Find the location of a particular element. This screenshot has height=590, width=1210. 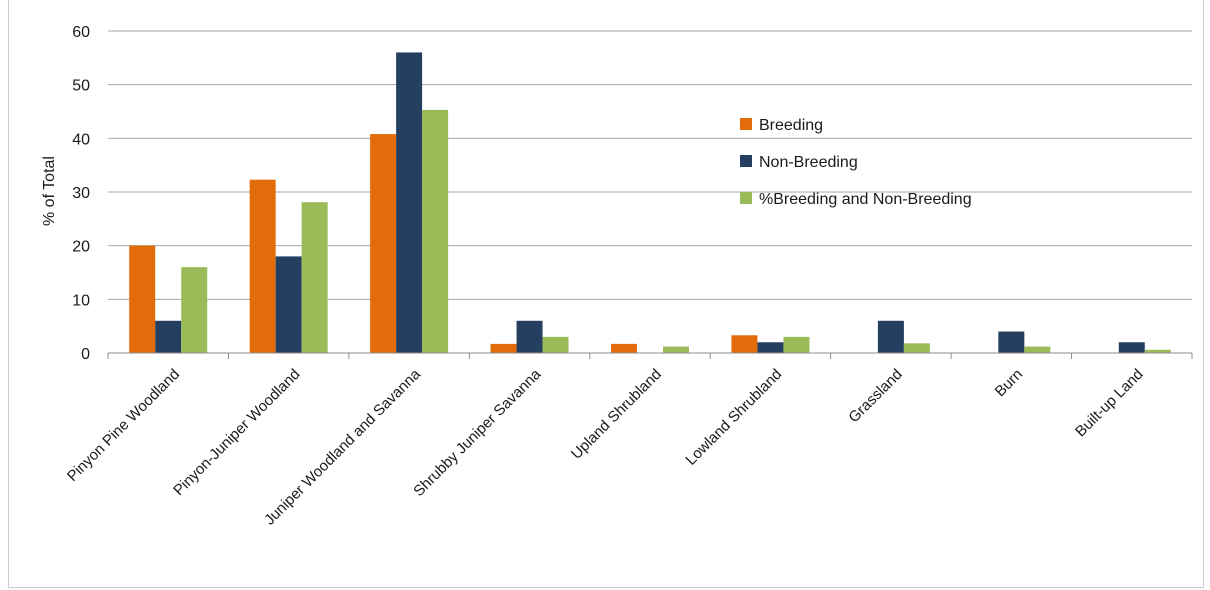

legend-label: Non-Breeding is located at coordinates (808, 162).